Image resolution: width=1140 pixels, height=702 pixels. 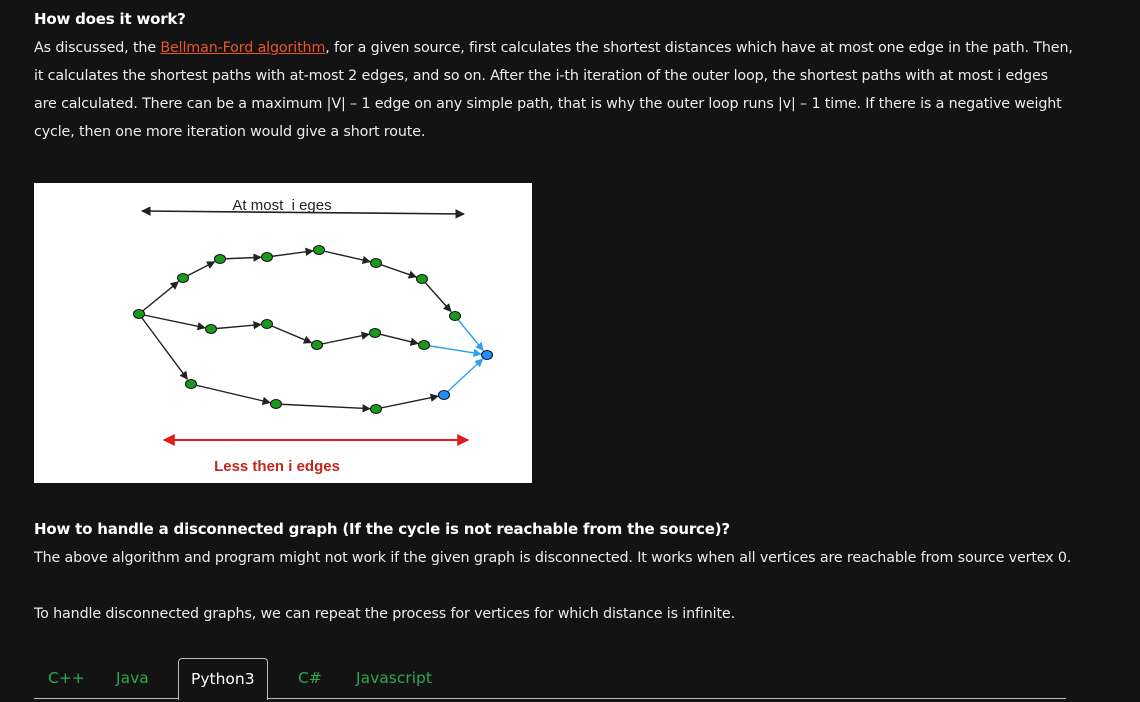 I want to click on diagram-svg: At most i eges Less then i edges, so click(x=313, y=336).